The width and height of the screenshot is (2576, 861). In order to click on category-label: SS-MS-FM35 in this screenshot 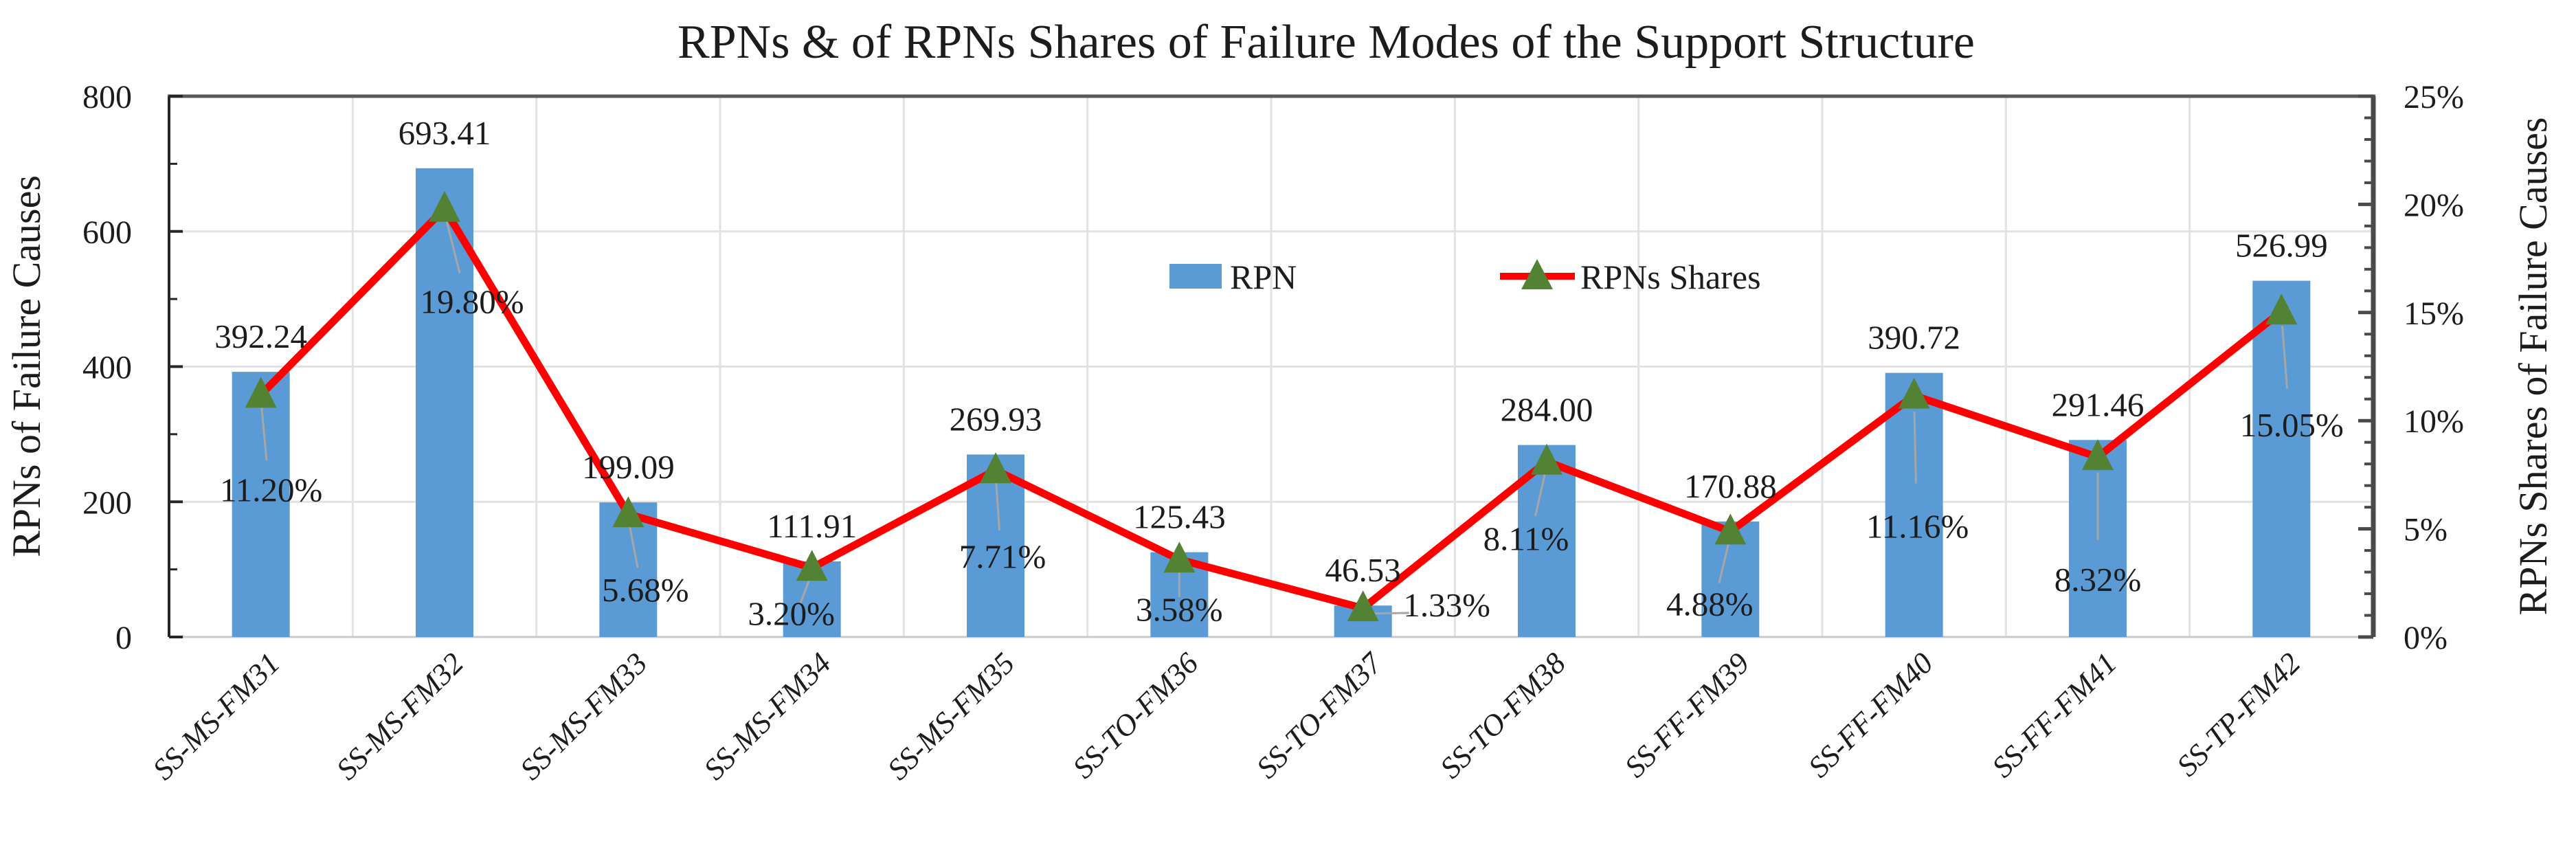, I will do `click(951, 716)`.